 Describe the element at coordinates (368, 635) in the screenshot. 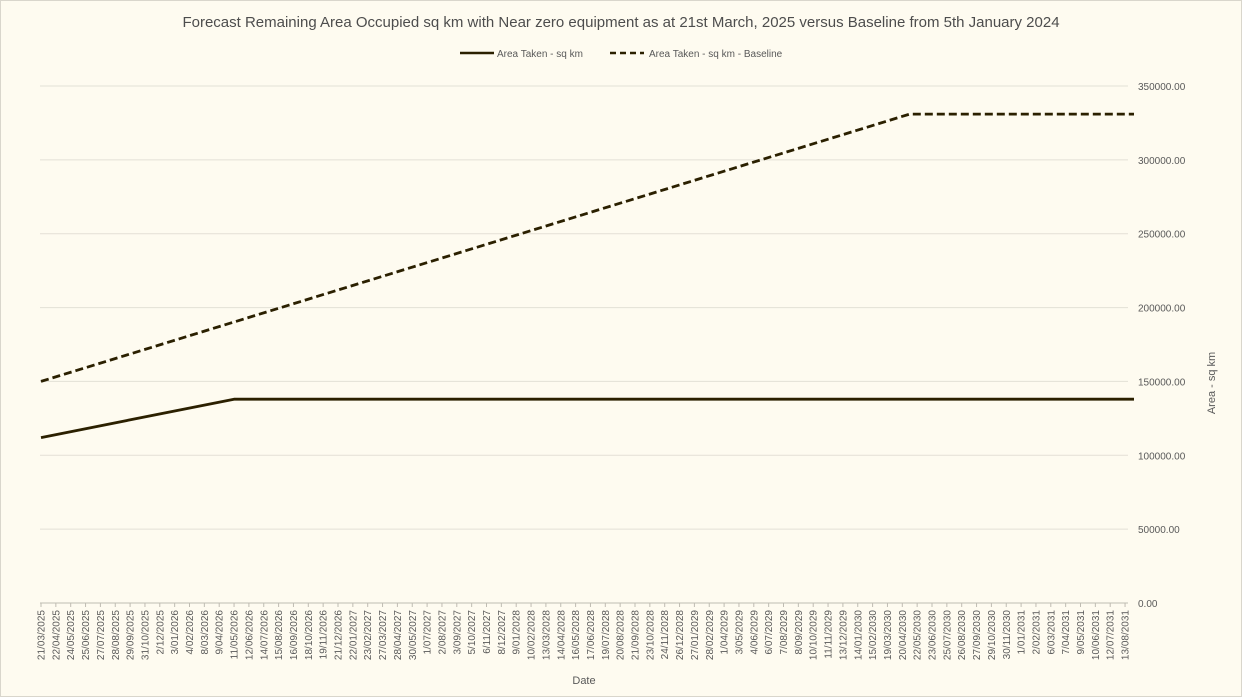

I see `x-tick-label: 23/02/2027` at that location.